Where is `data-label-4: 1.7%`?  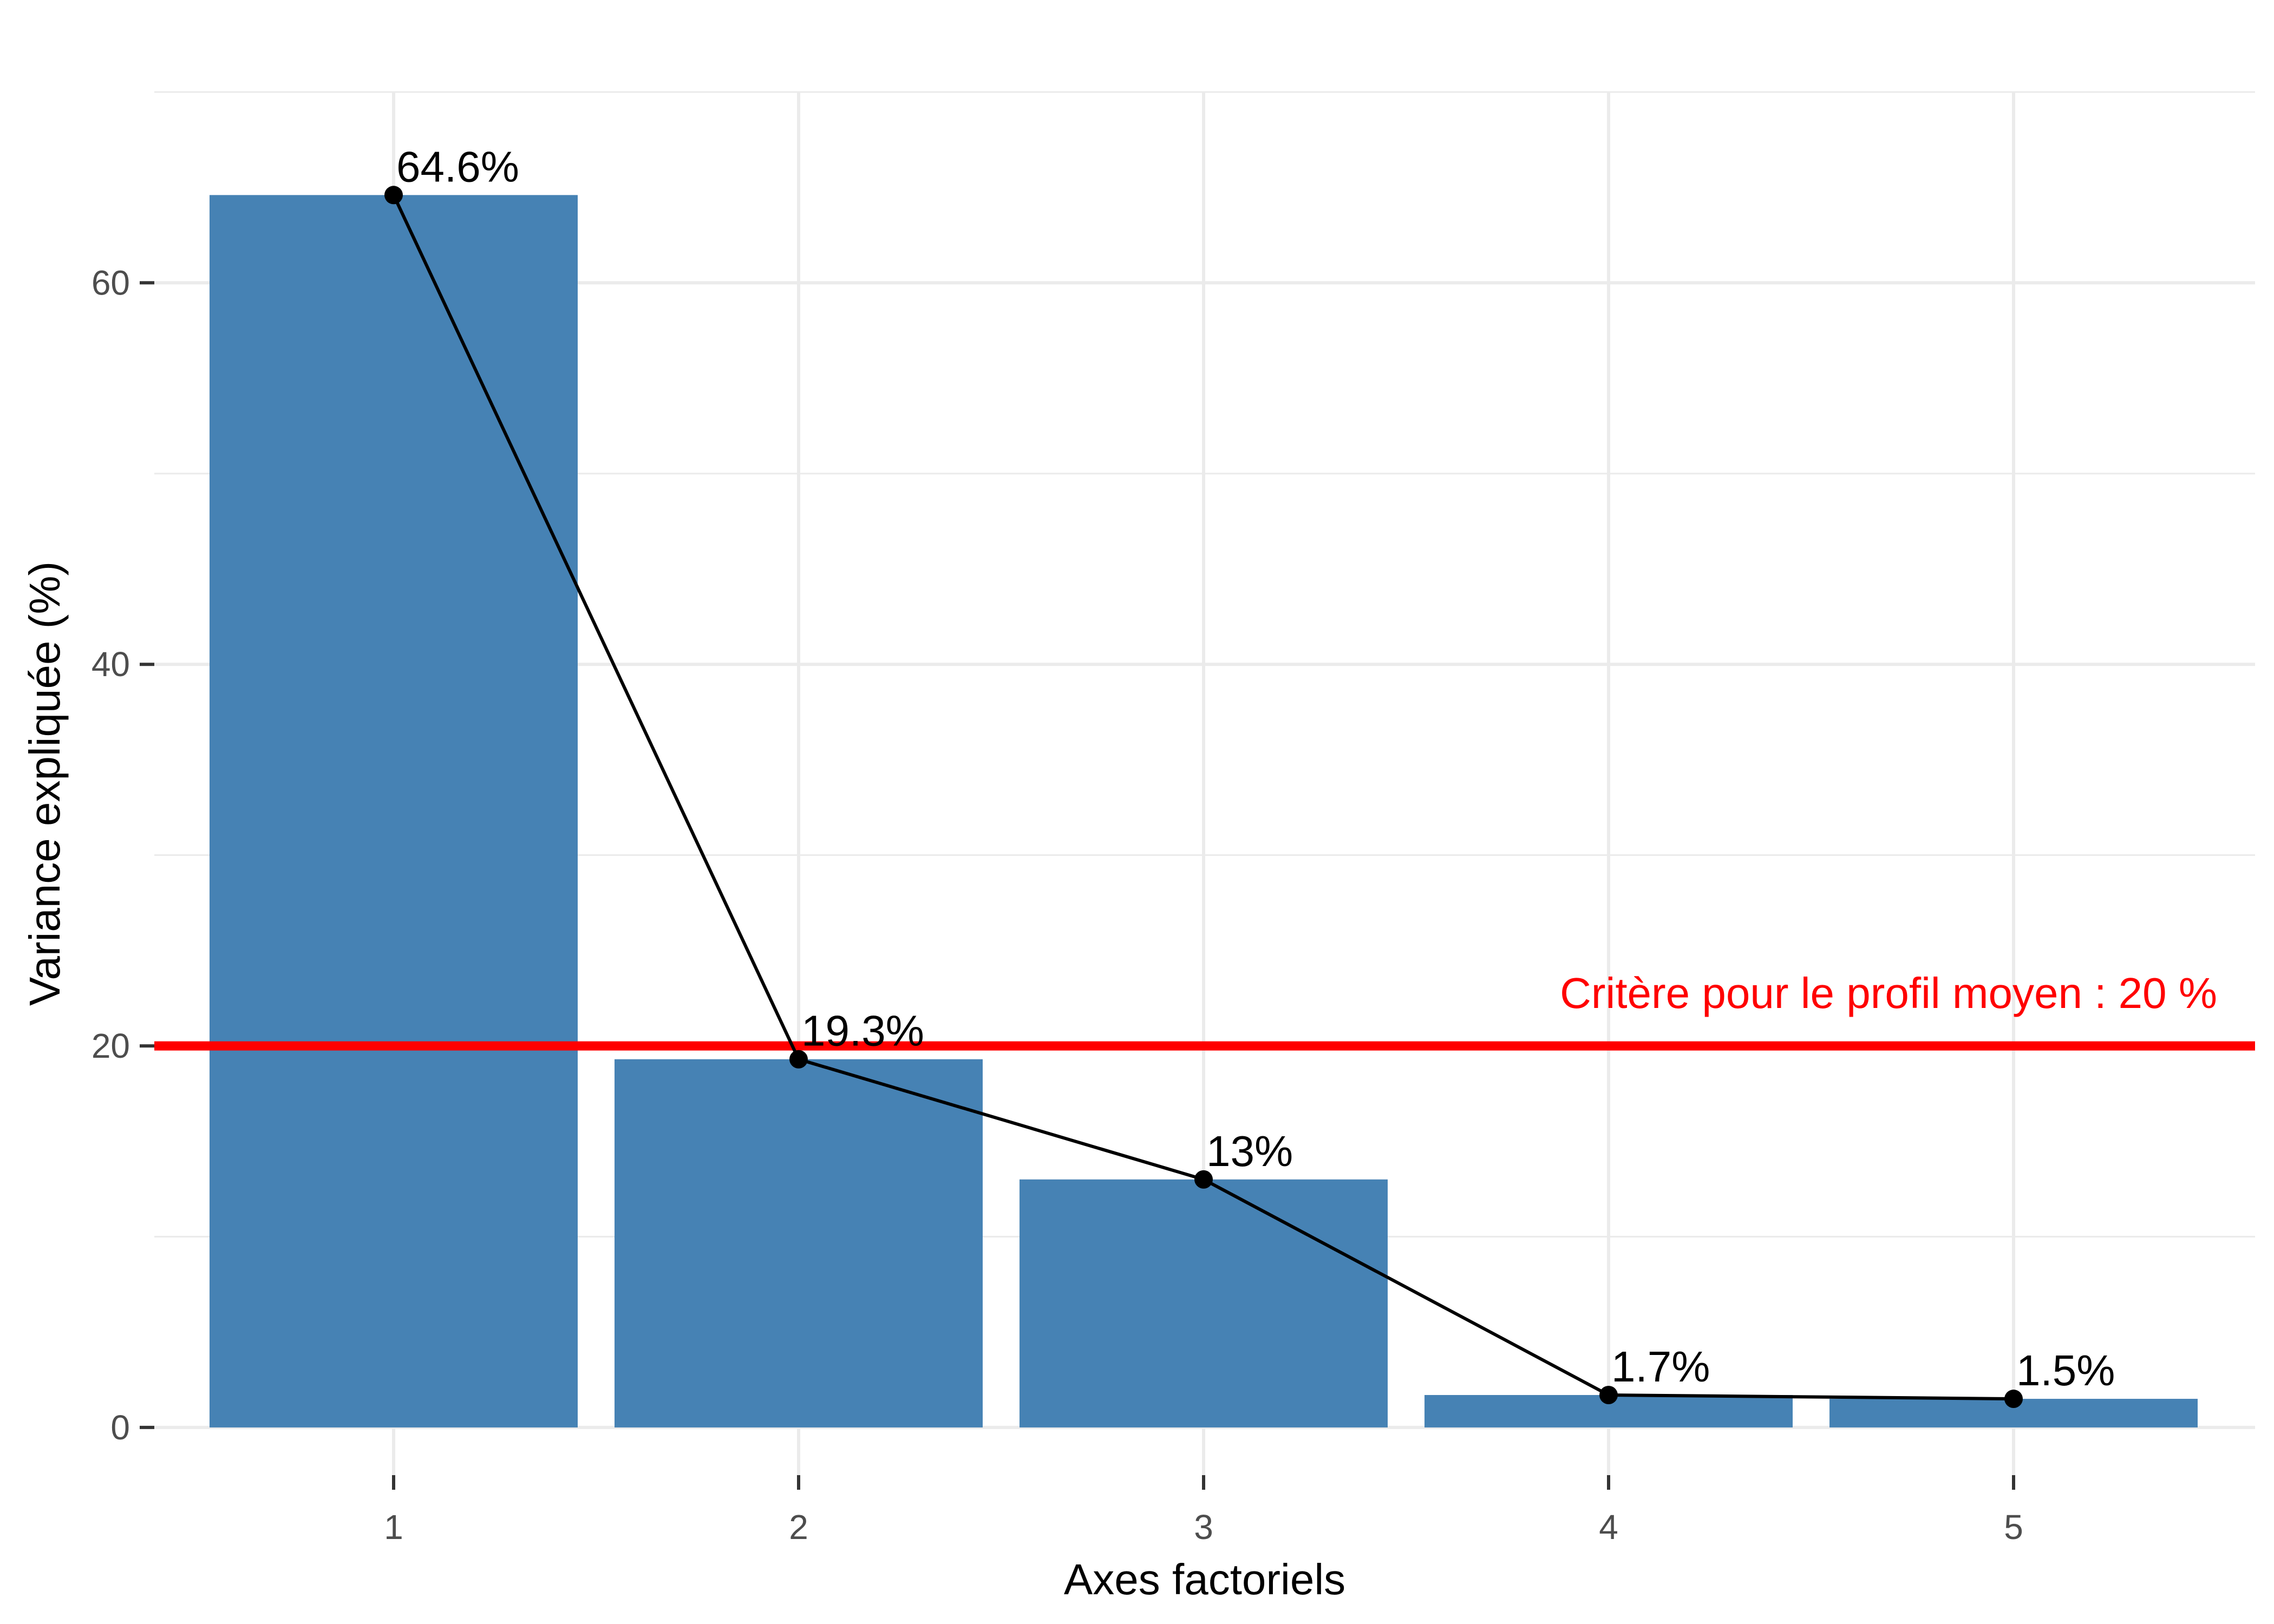
data-label-4: 1.7% is located at coordinates (1661, 1367).